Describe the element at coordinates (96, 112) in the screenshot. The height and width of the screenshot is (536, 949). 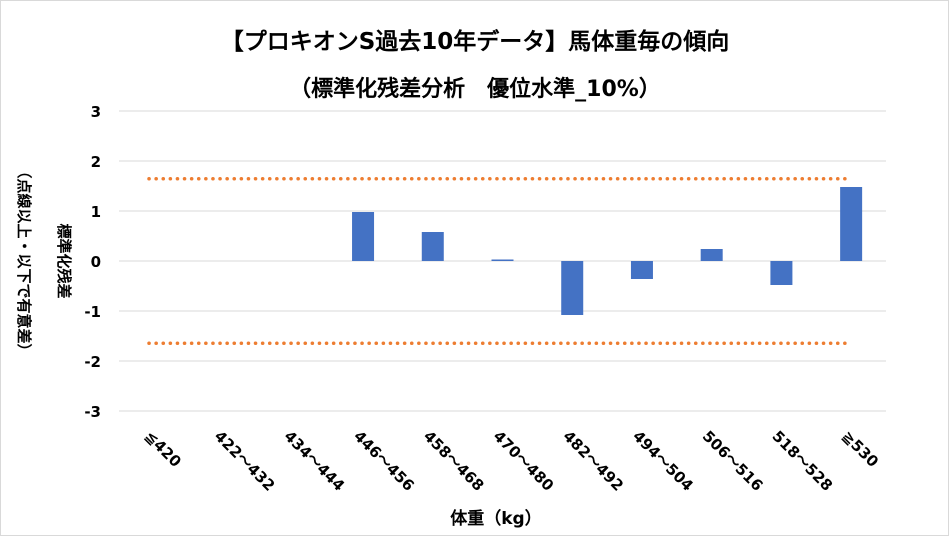
I see `y-tick-label: 3` at that location.